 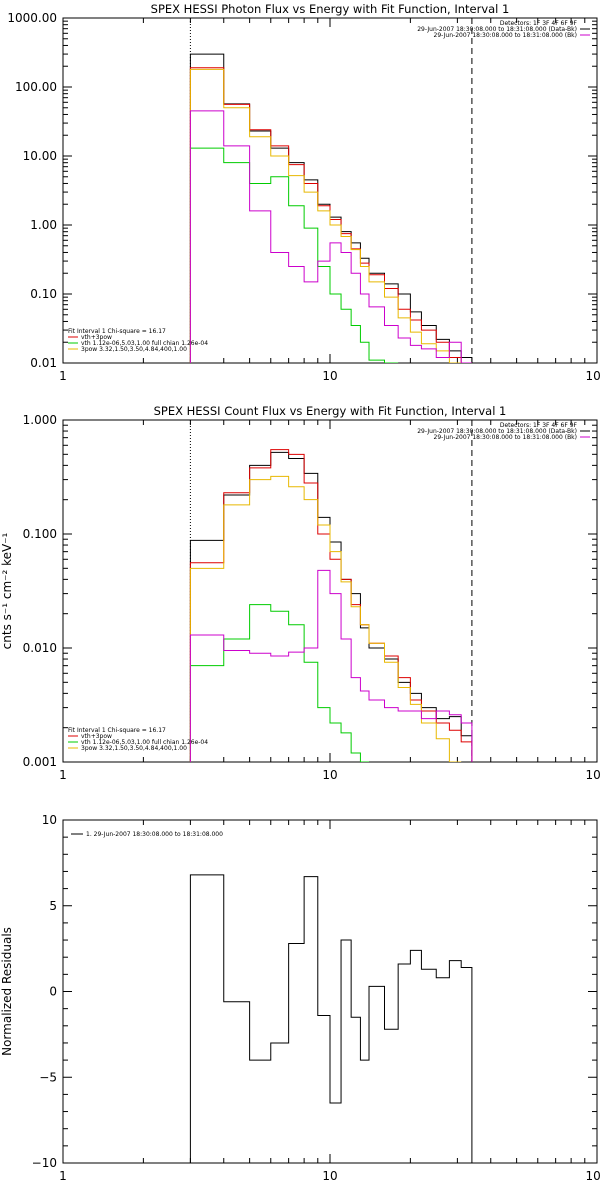 What do you see at coordinates (44, 1163) in the screenshot?
I see `y-tick-label: −10` at bounding box center [44, 1163].